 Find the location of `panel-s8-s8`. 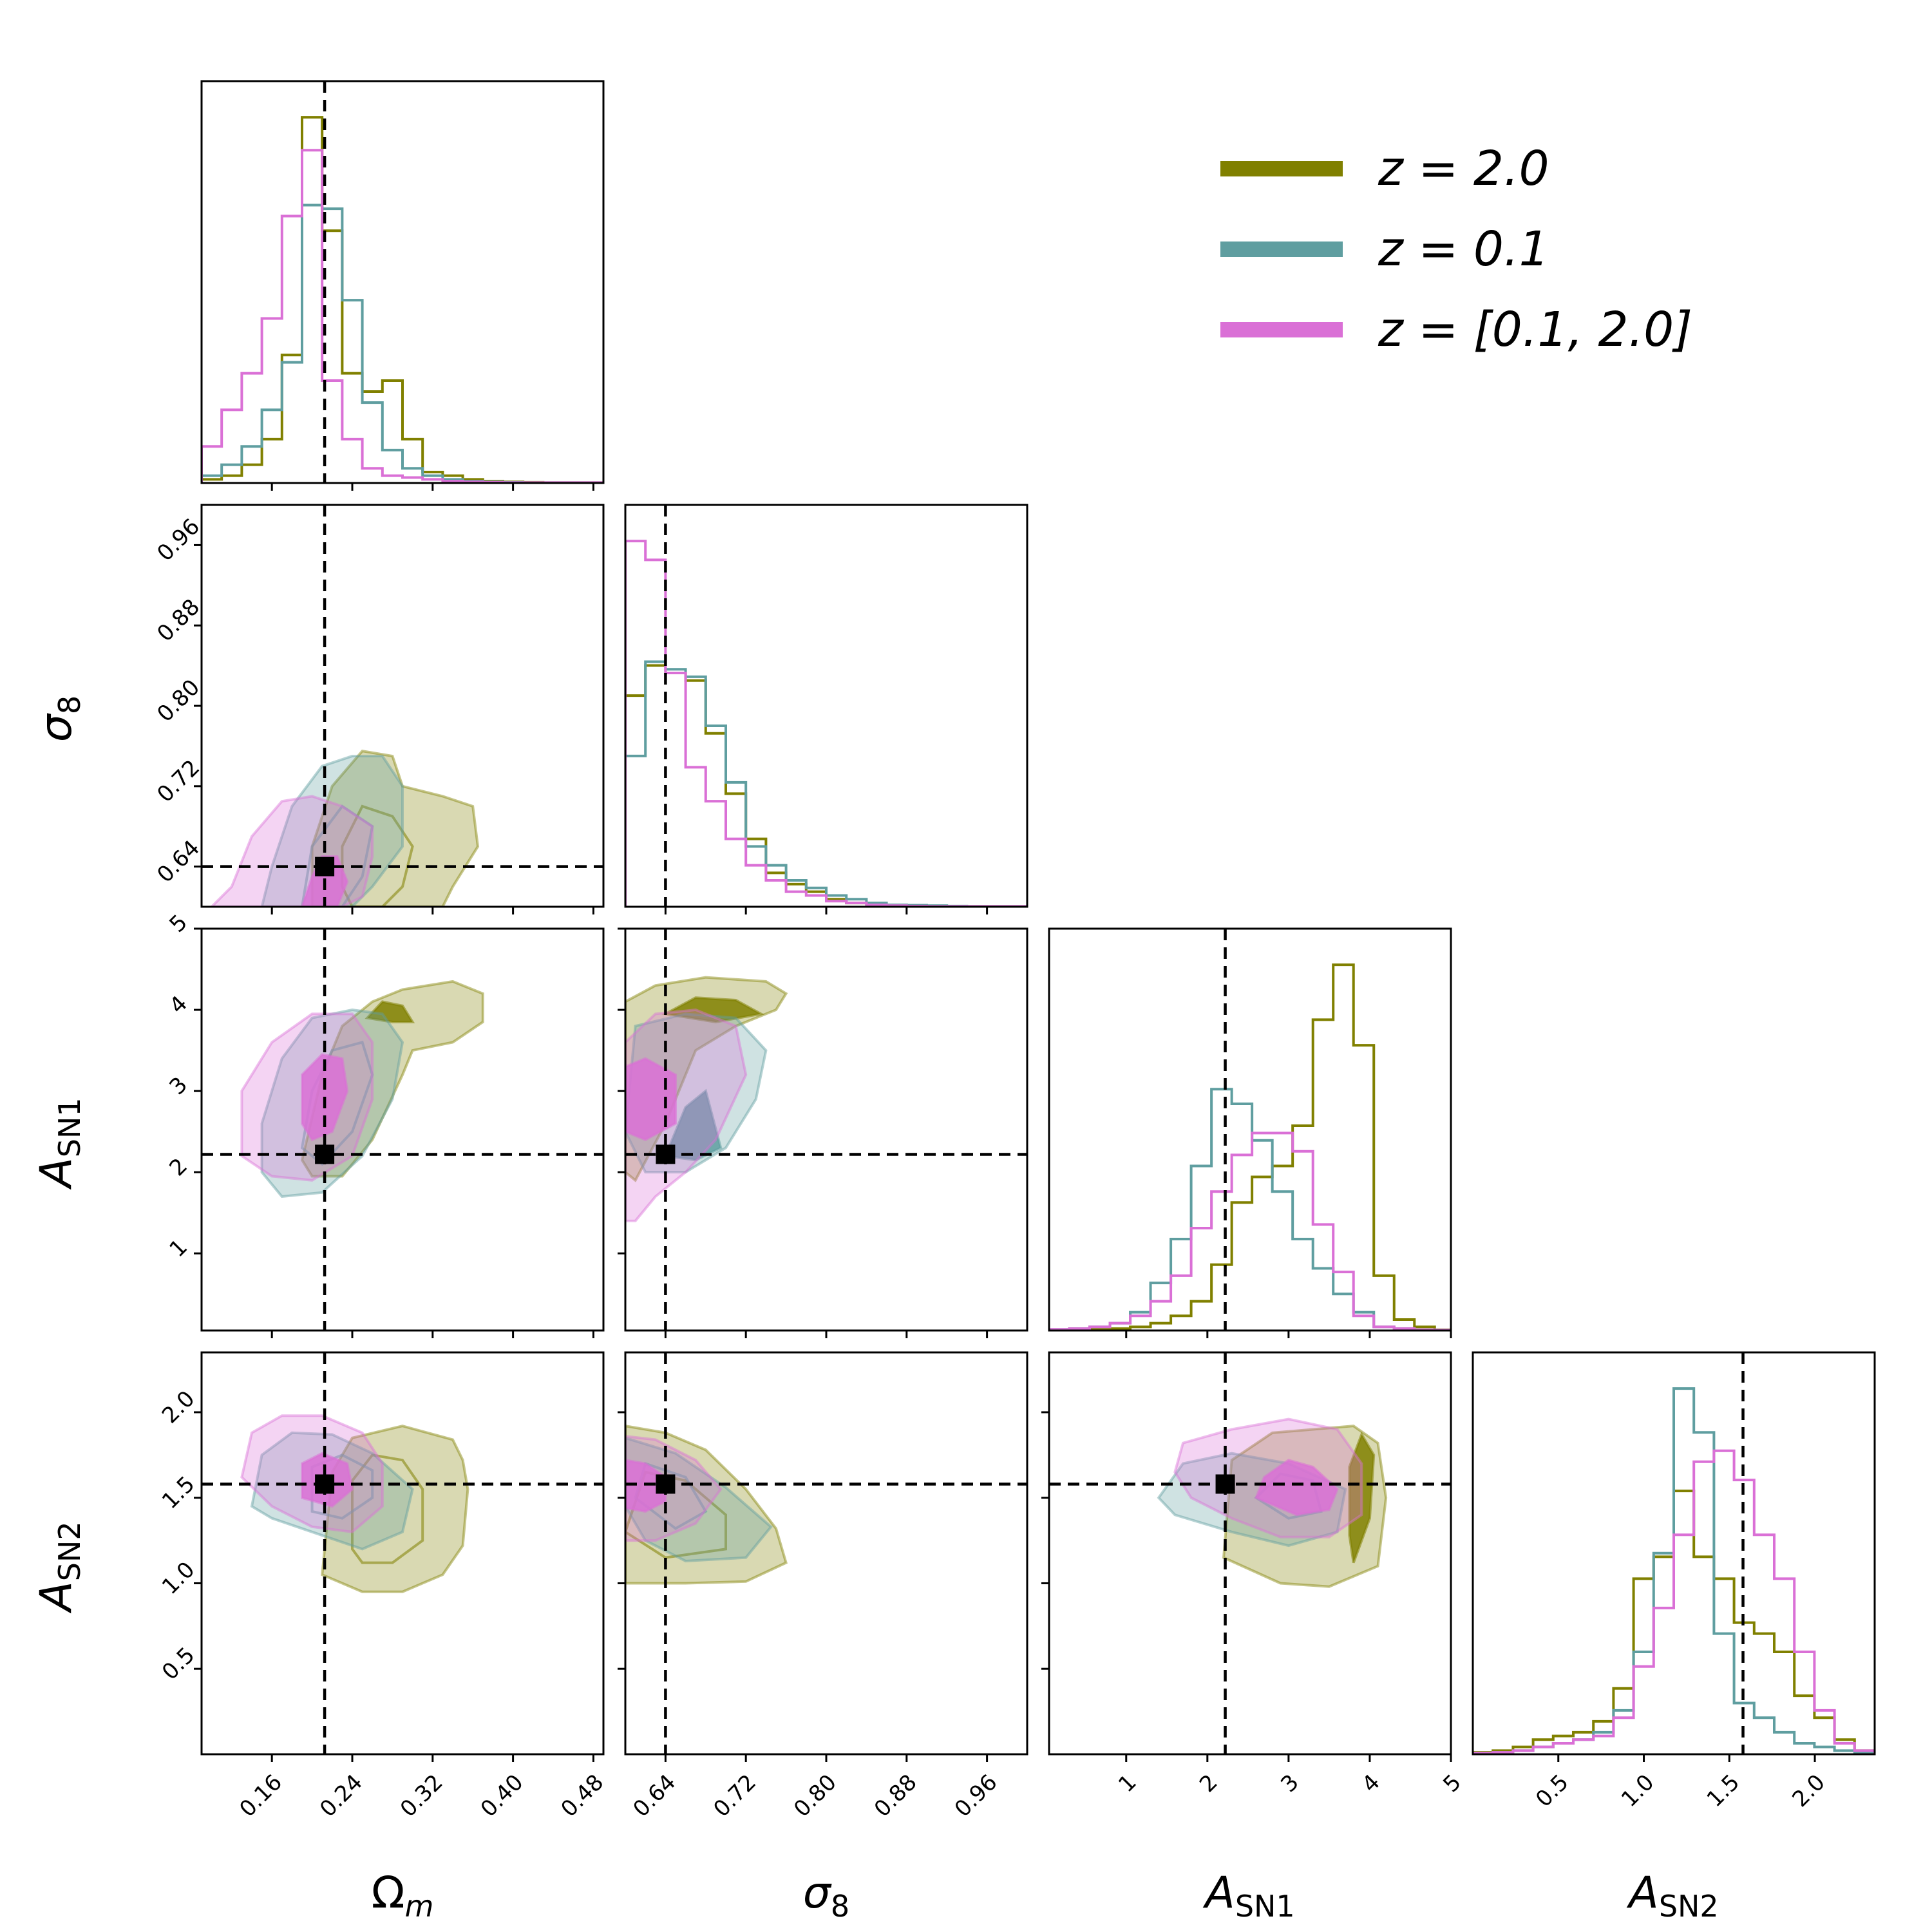

panel-s8-s8 is located at coordinates (826, 709).